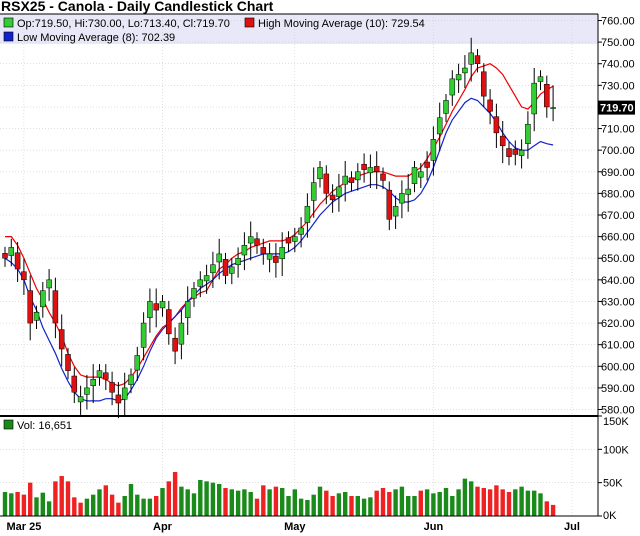 Image resolution: width=640 pixels, height=536 pixels. What do you see at coordinates (618, 173) in the screenshot?
I see `price-tick-label: 690.00` at bounding box center [618, 173].